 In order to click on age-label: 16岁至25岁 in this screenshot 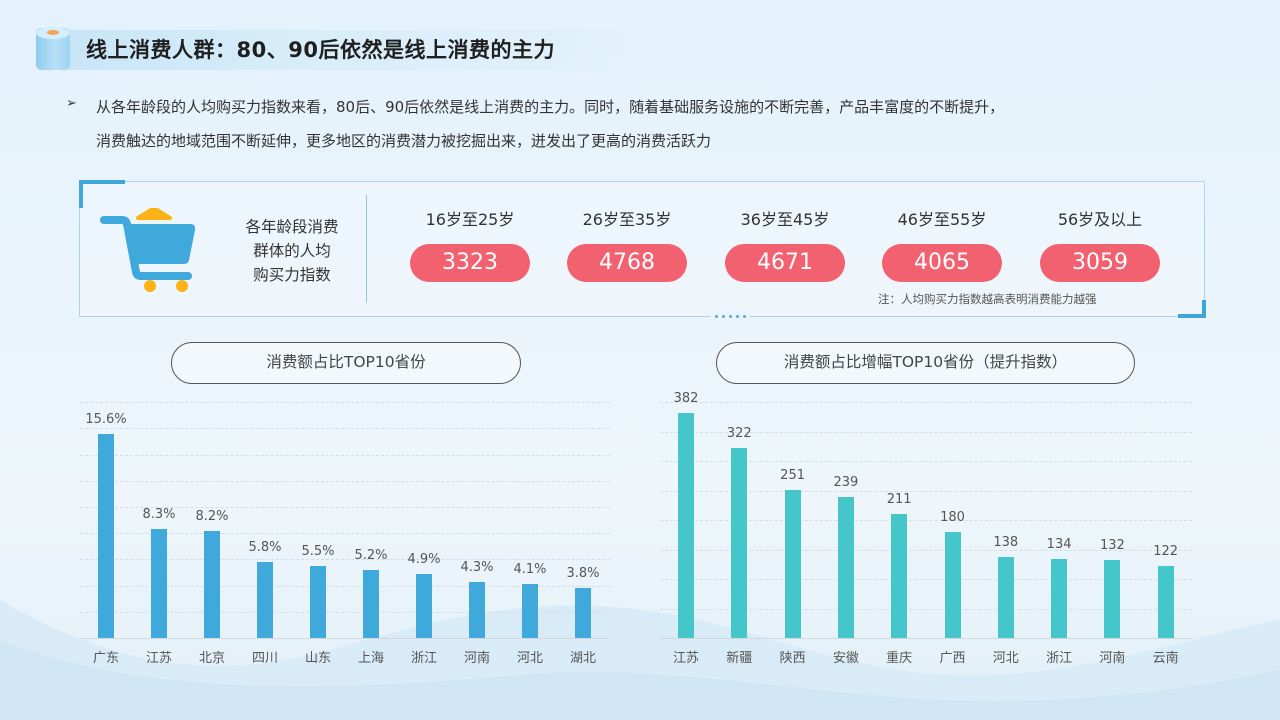, I will do `click(470, 219)`.